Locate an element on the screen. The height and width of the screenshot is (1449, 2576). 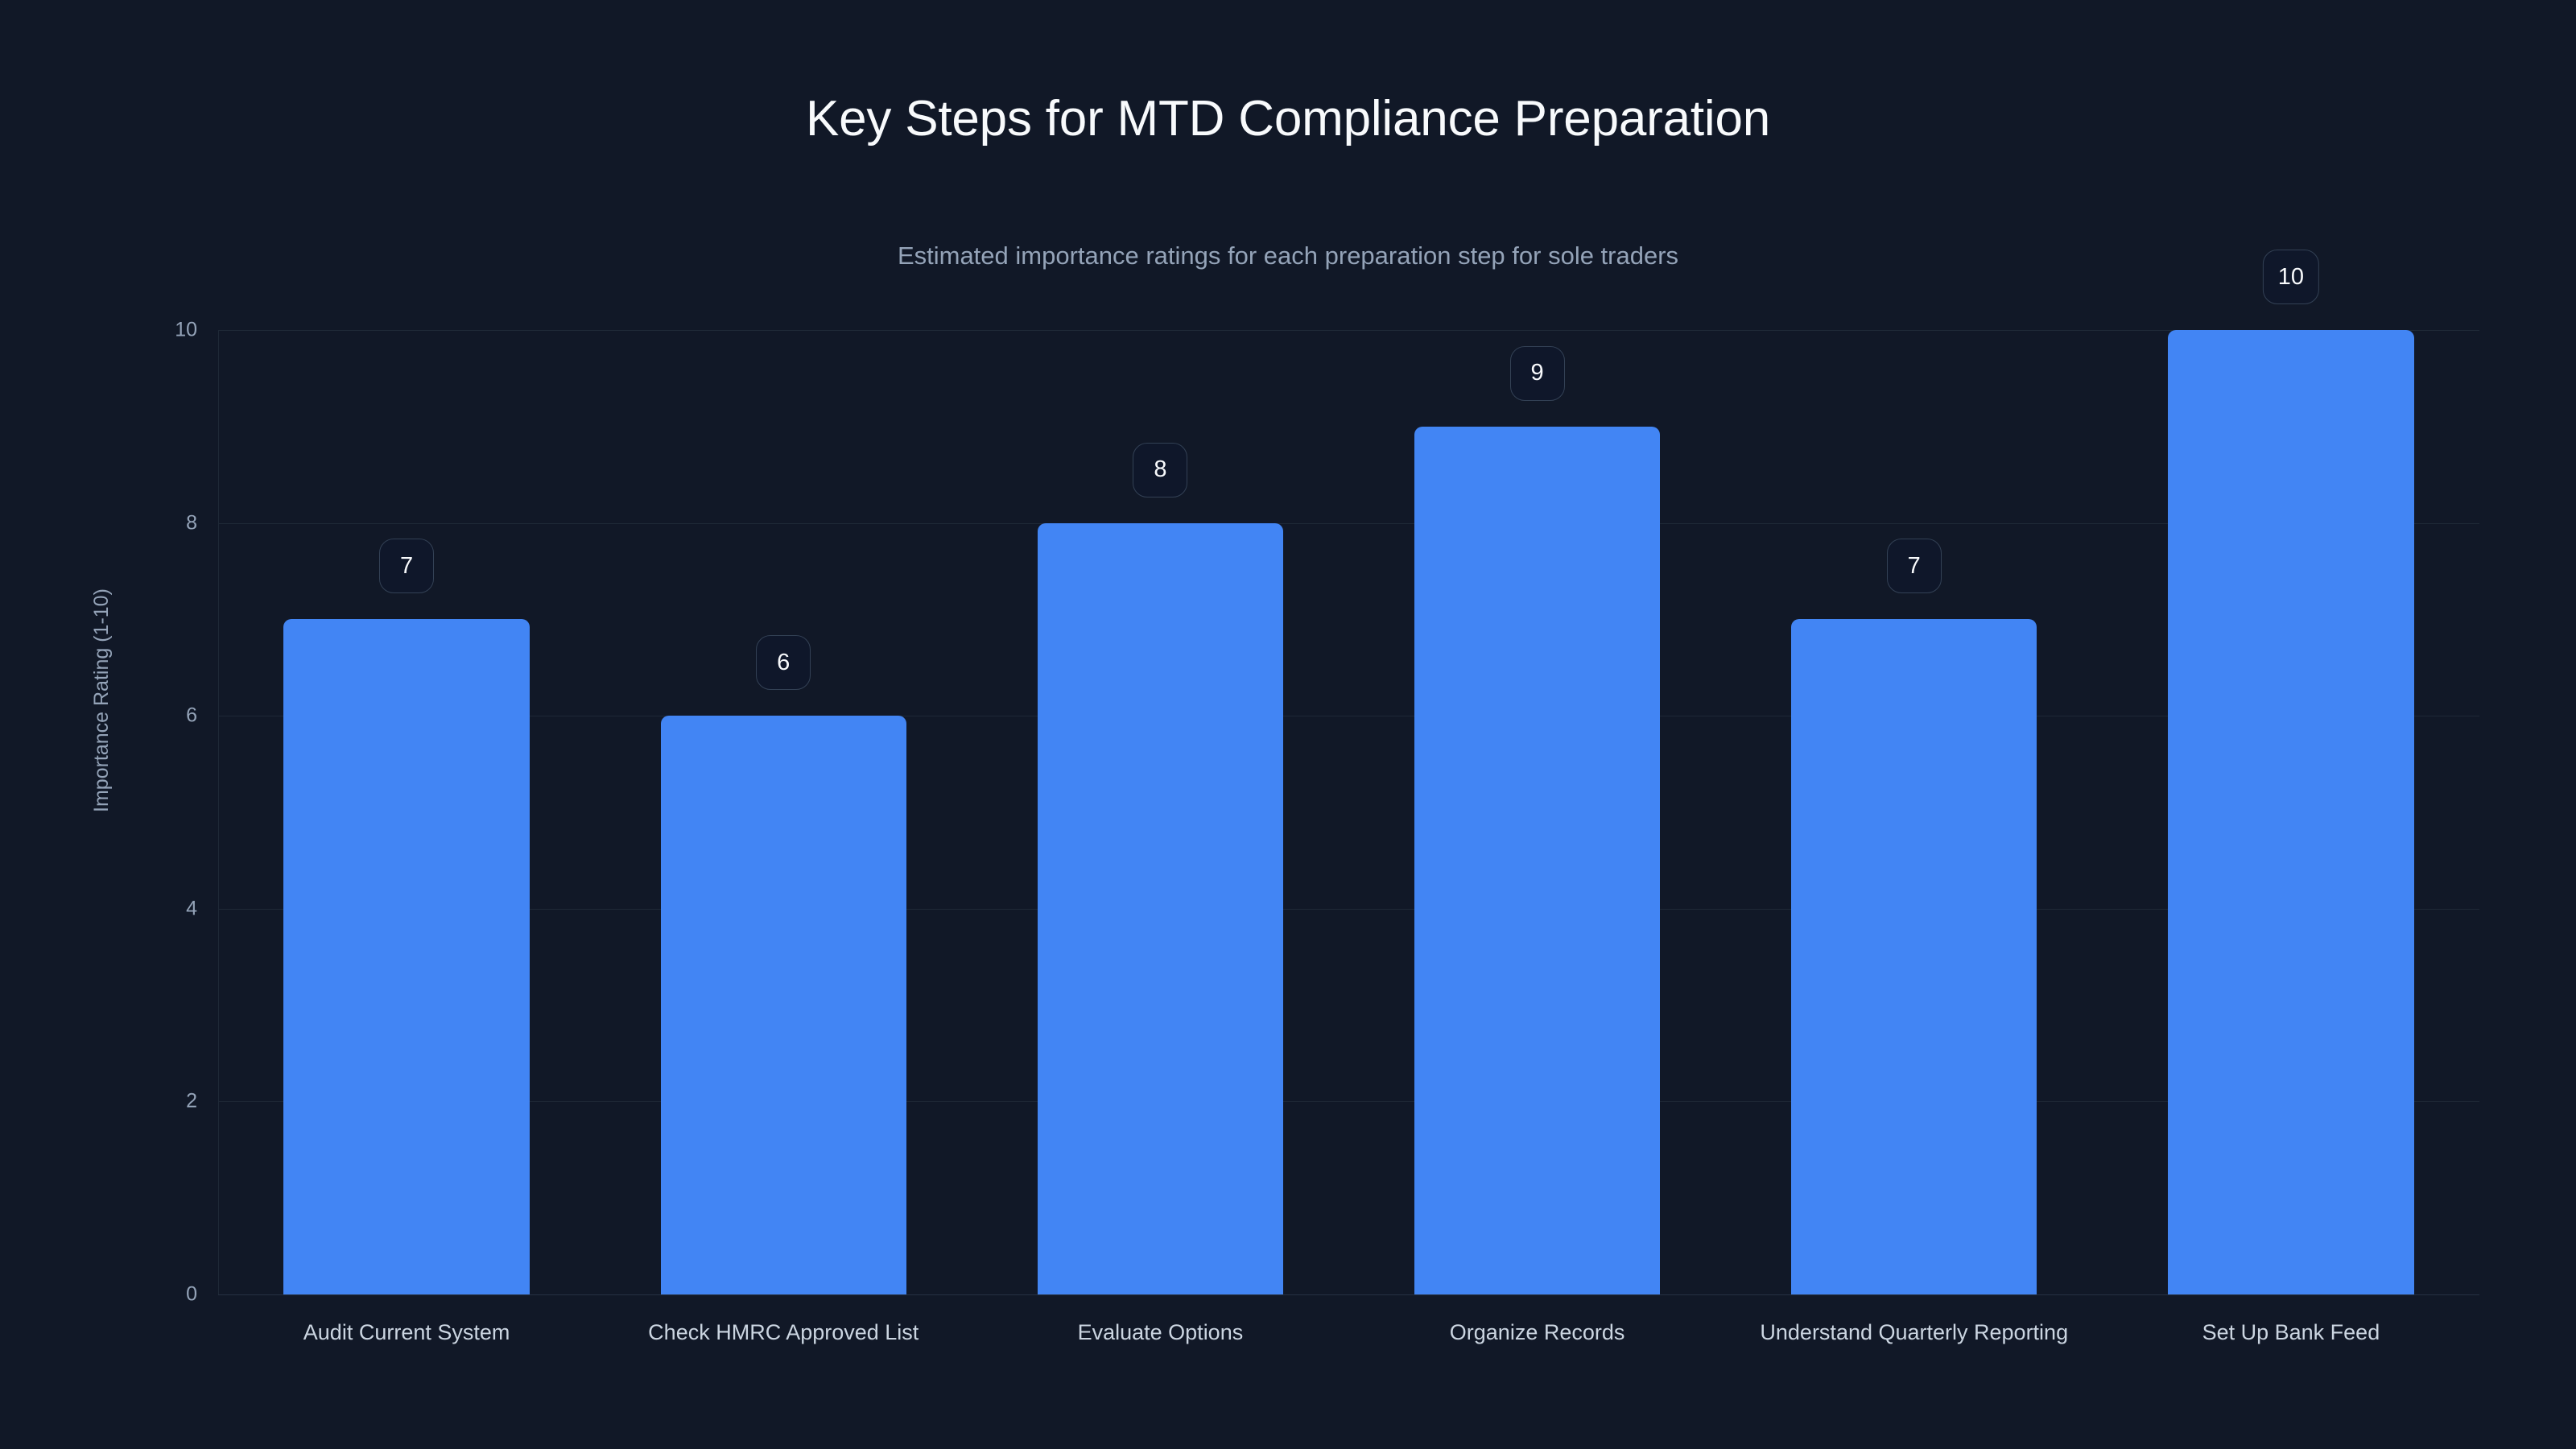
x-tick-label: Set Up Bank Feed is located at coordinates (2291, 1332).